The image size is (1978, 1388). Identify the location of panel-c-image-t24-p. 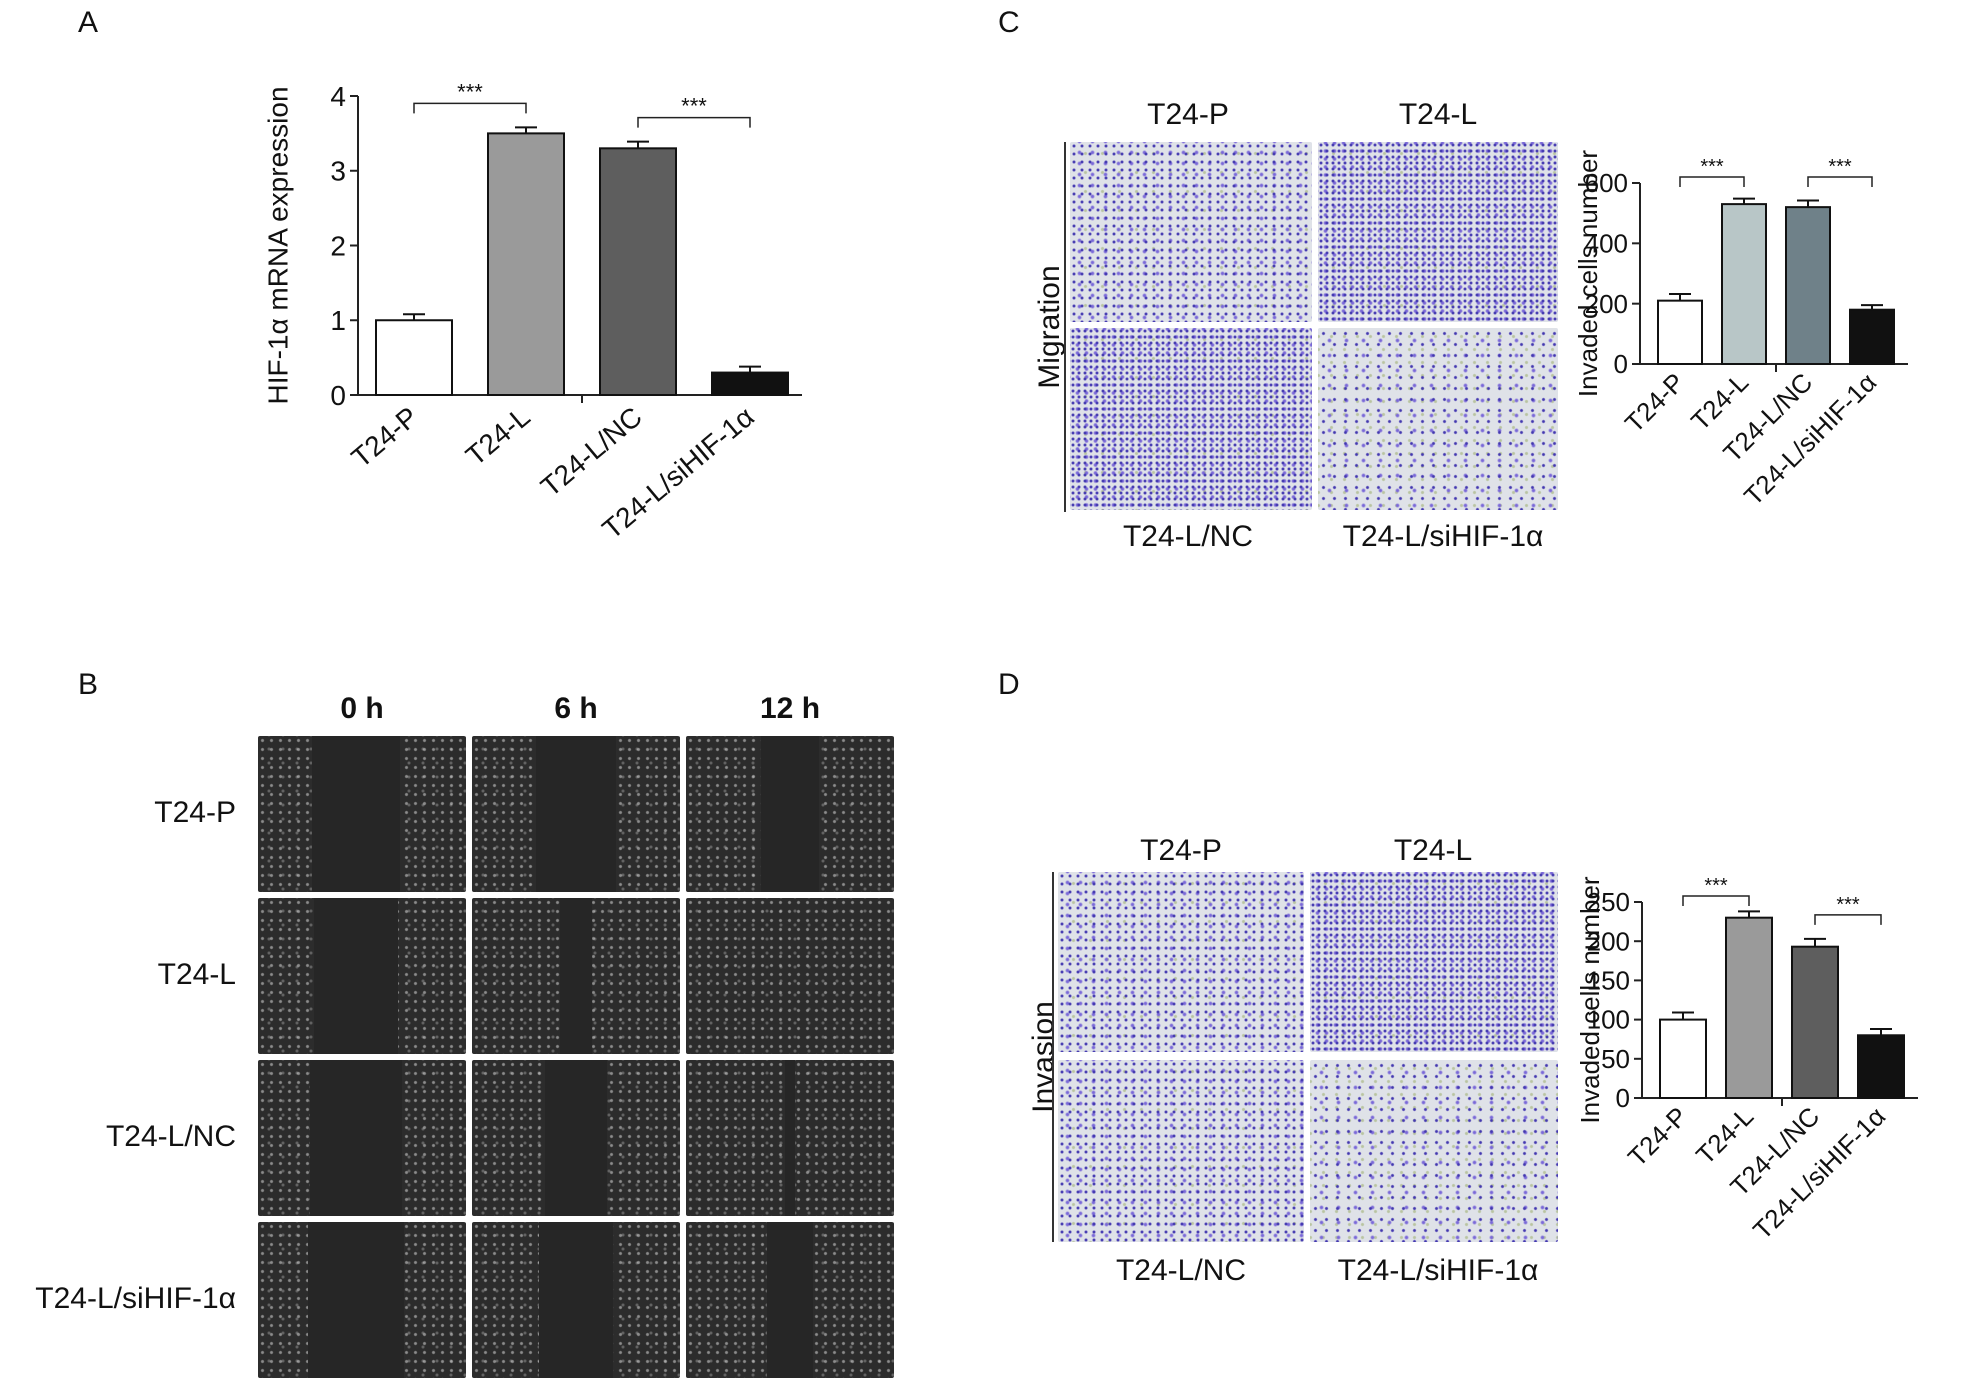
(1191, 232).